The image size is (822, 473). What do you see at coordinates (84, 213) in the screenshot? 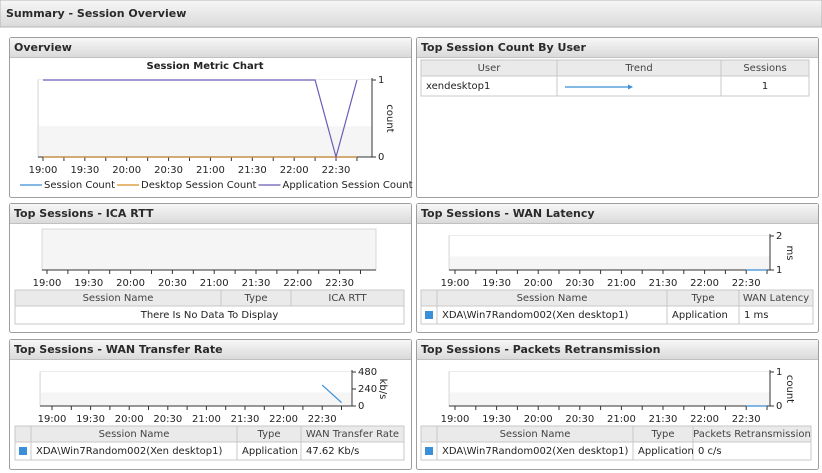
I see `panel-title: Top Sessions - ICA RTT` at bounding box center [84, 213].